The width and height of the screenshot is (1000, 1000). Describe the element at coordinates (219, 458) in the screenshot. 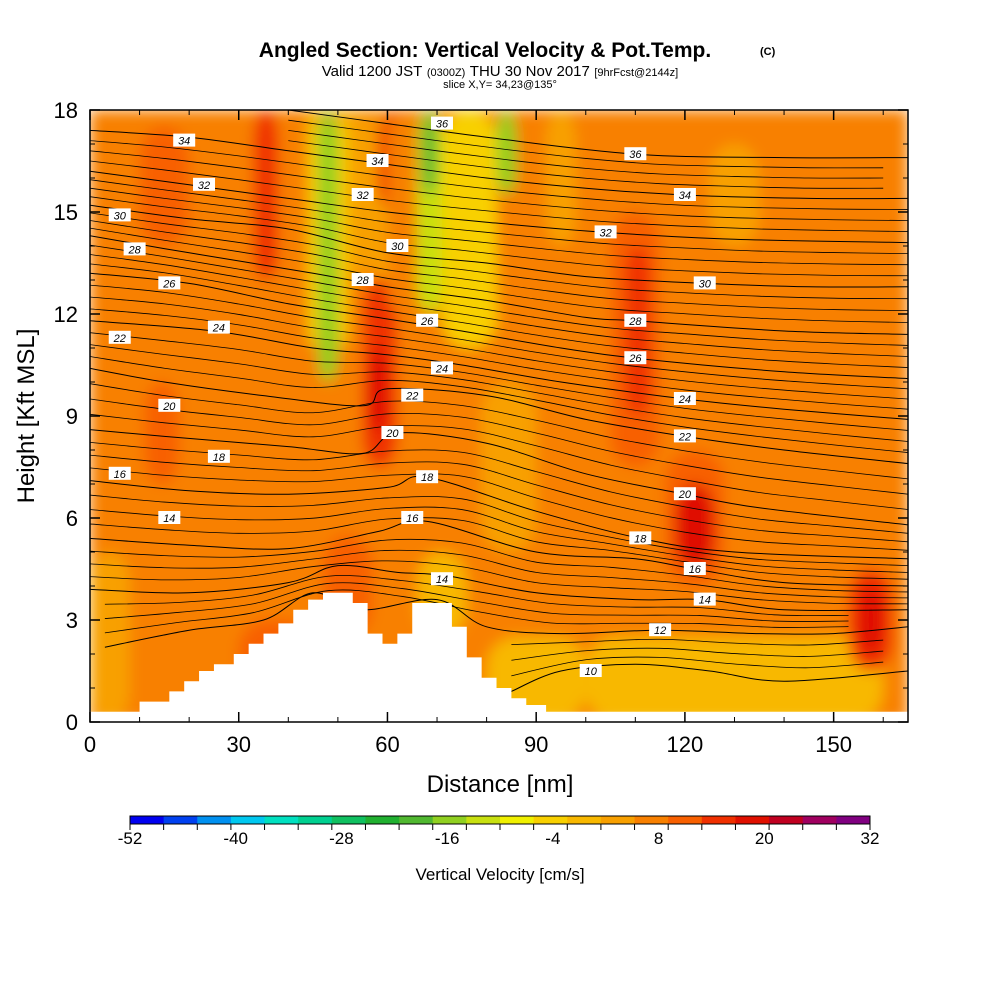

I see `contour-label-text: 18` at that location.